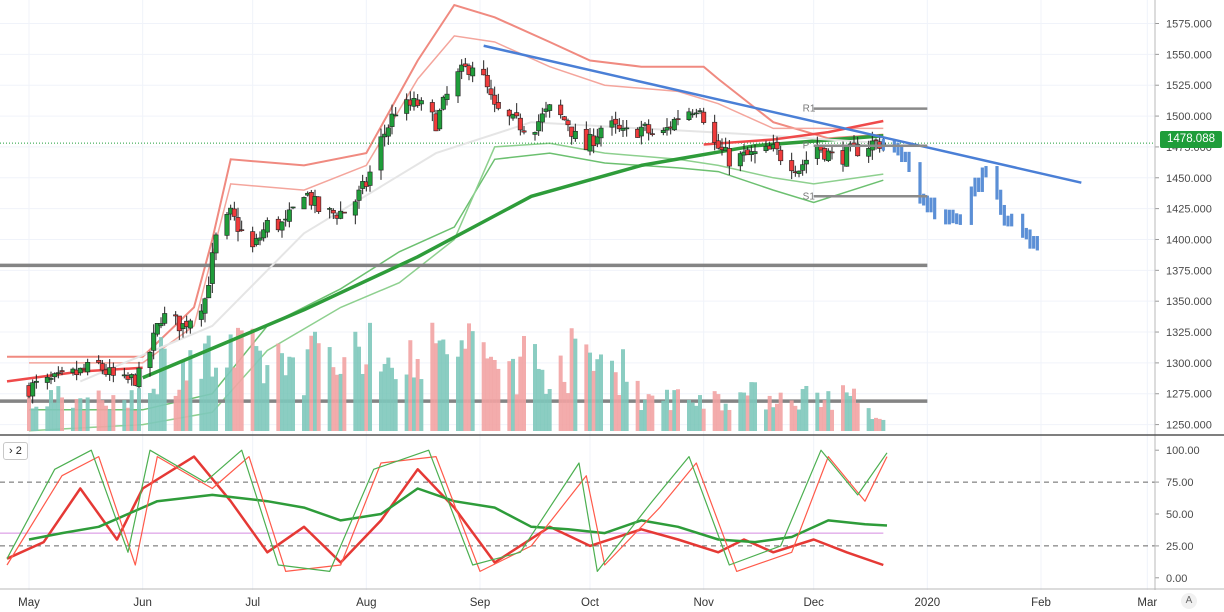 Image resolution: width=1224 pixels, height=612 pixels. I want to click on y-tick-label: 1450.000, so click(1189, 179).